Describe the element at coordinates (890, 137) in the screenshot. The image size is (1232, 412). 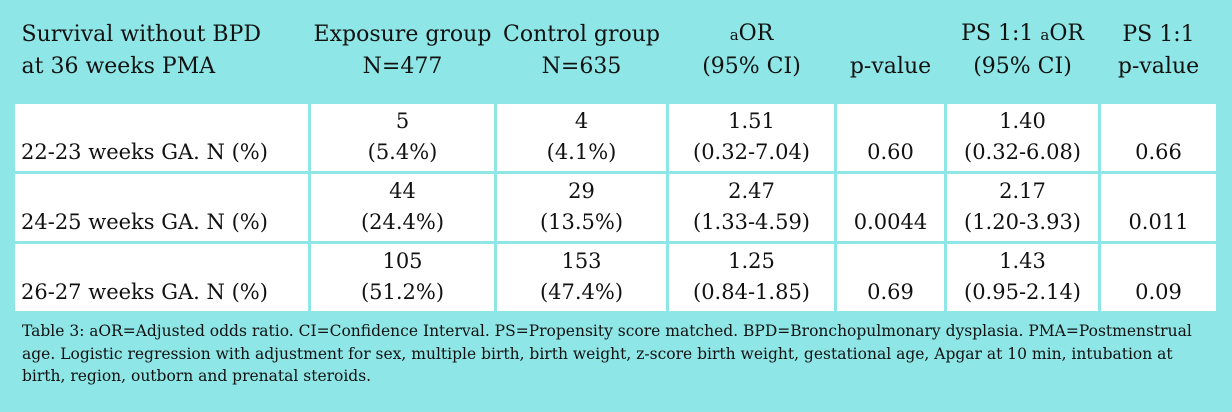
I see `p-value-cell: 0.60` at that location.